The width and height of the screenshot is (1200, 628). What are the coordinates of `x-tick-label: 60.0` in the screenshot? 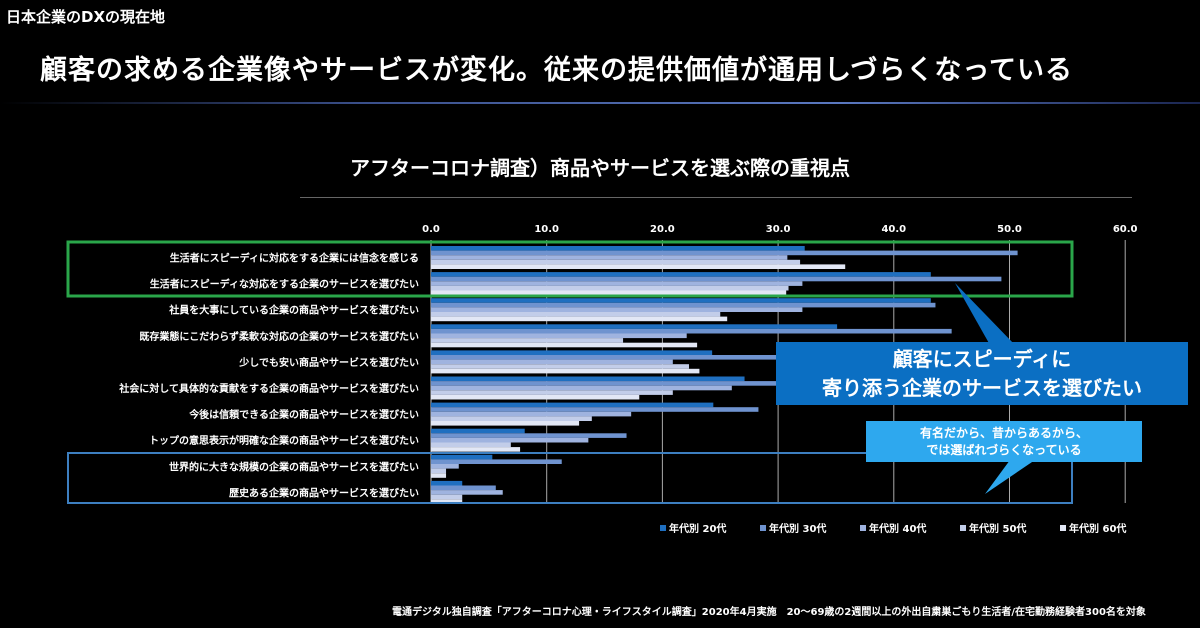 It's located at (1125, 229).